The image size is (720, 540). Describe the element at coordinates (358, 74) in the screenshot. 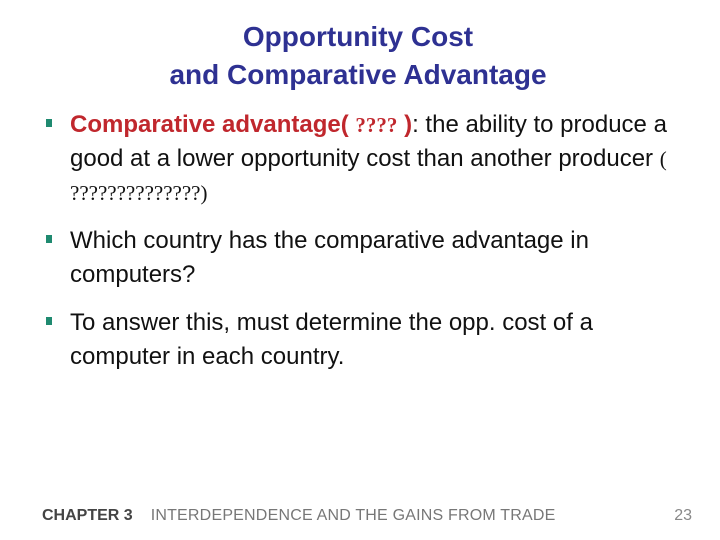

I see `title-line-2: and Comparative Advantage` at that location.